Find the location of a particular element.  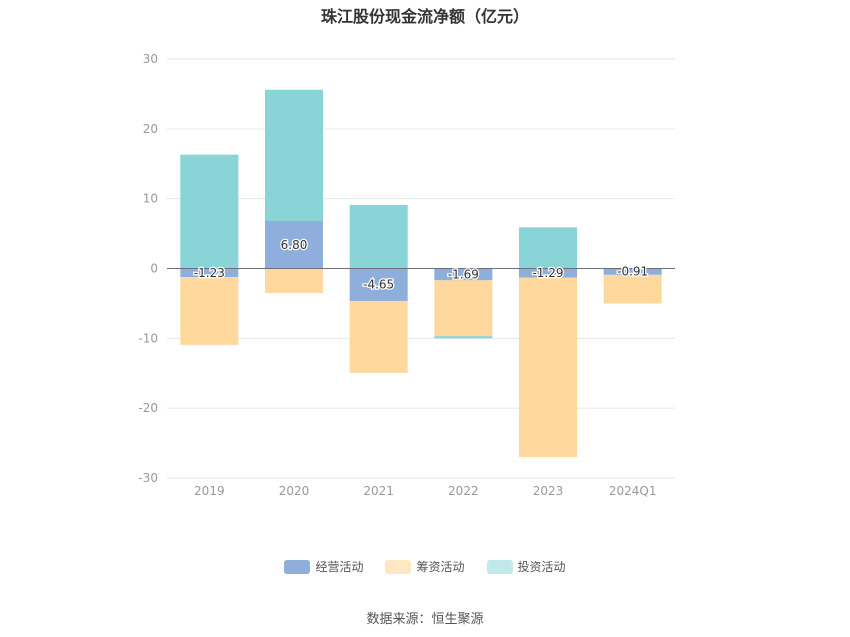

legend: 经营活动 筹资活动 投资活动 is located at coordinates (425, 566).